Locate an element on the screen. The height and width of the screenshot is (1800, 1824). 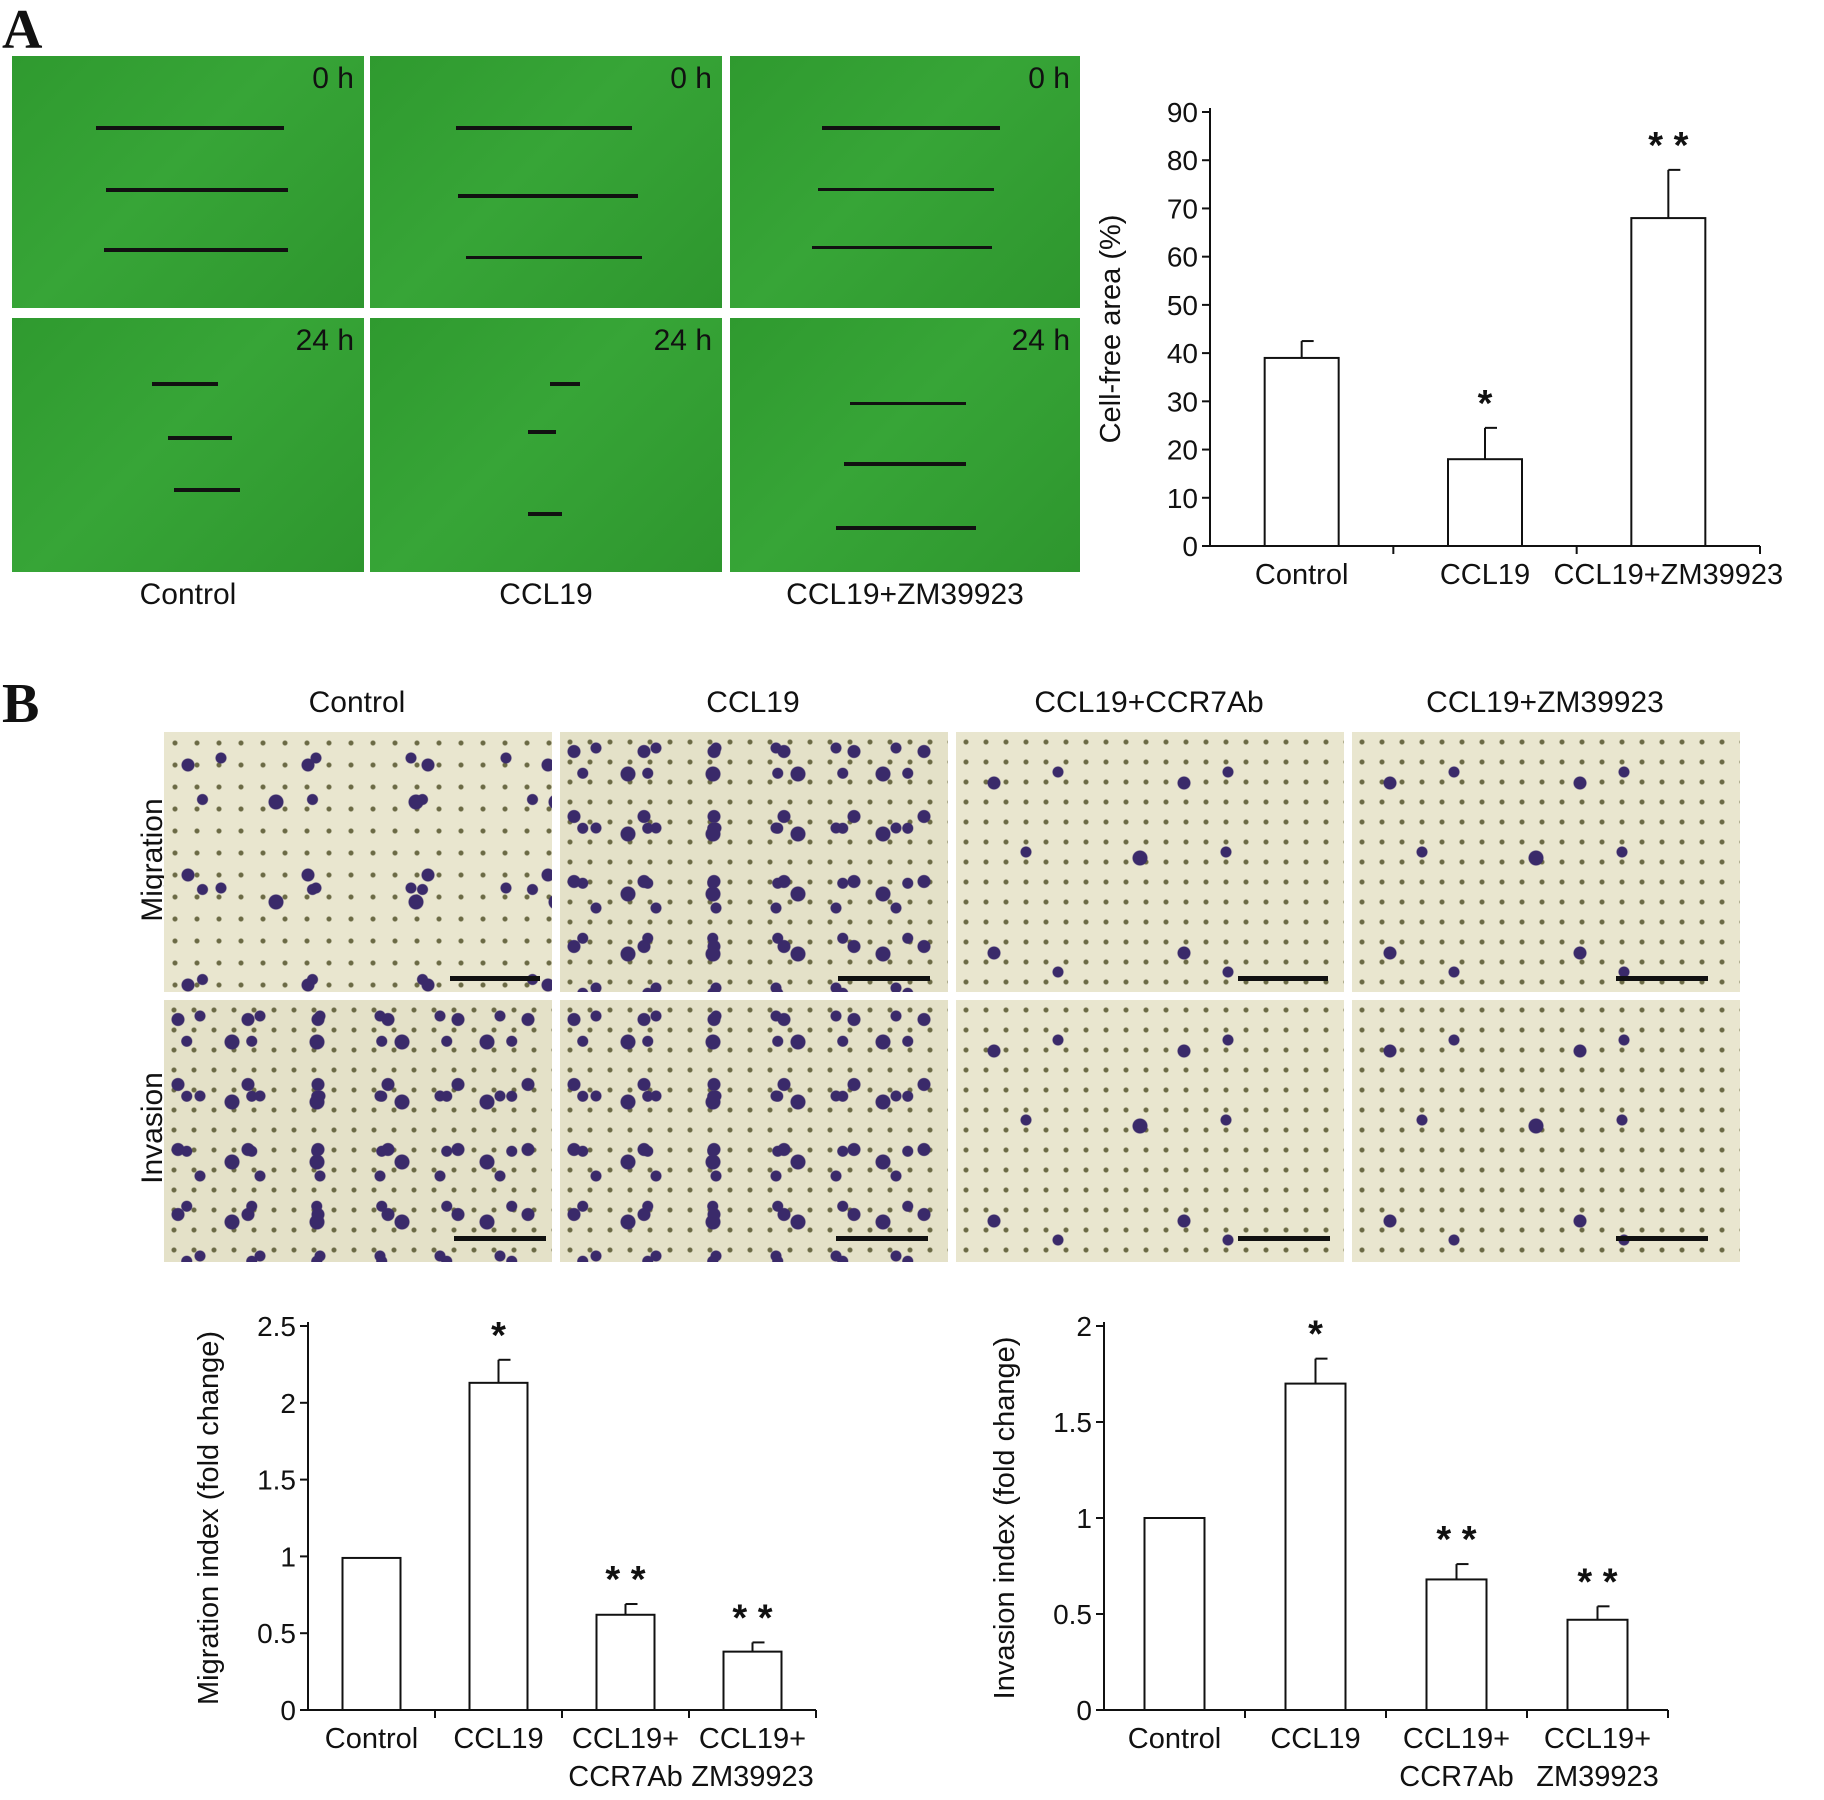
y-tick-label: 2.5 is located at coordinates (276, 1326).